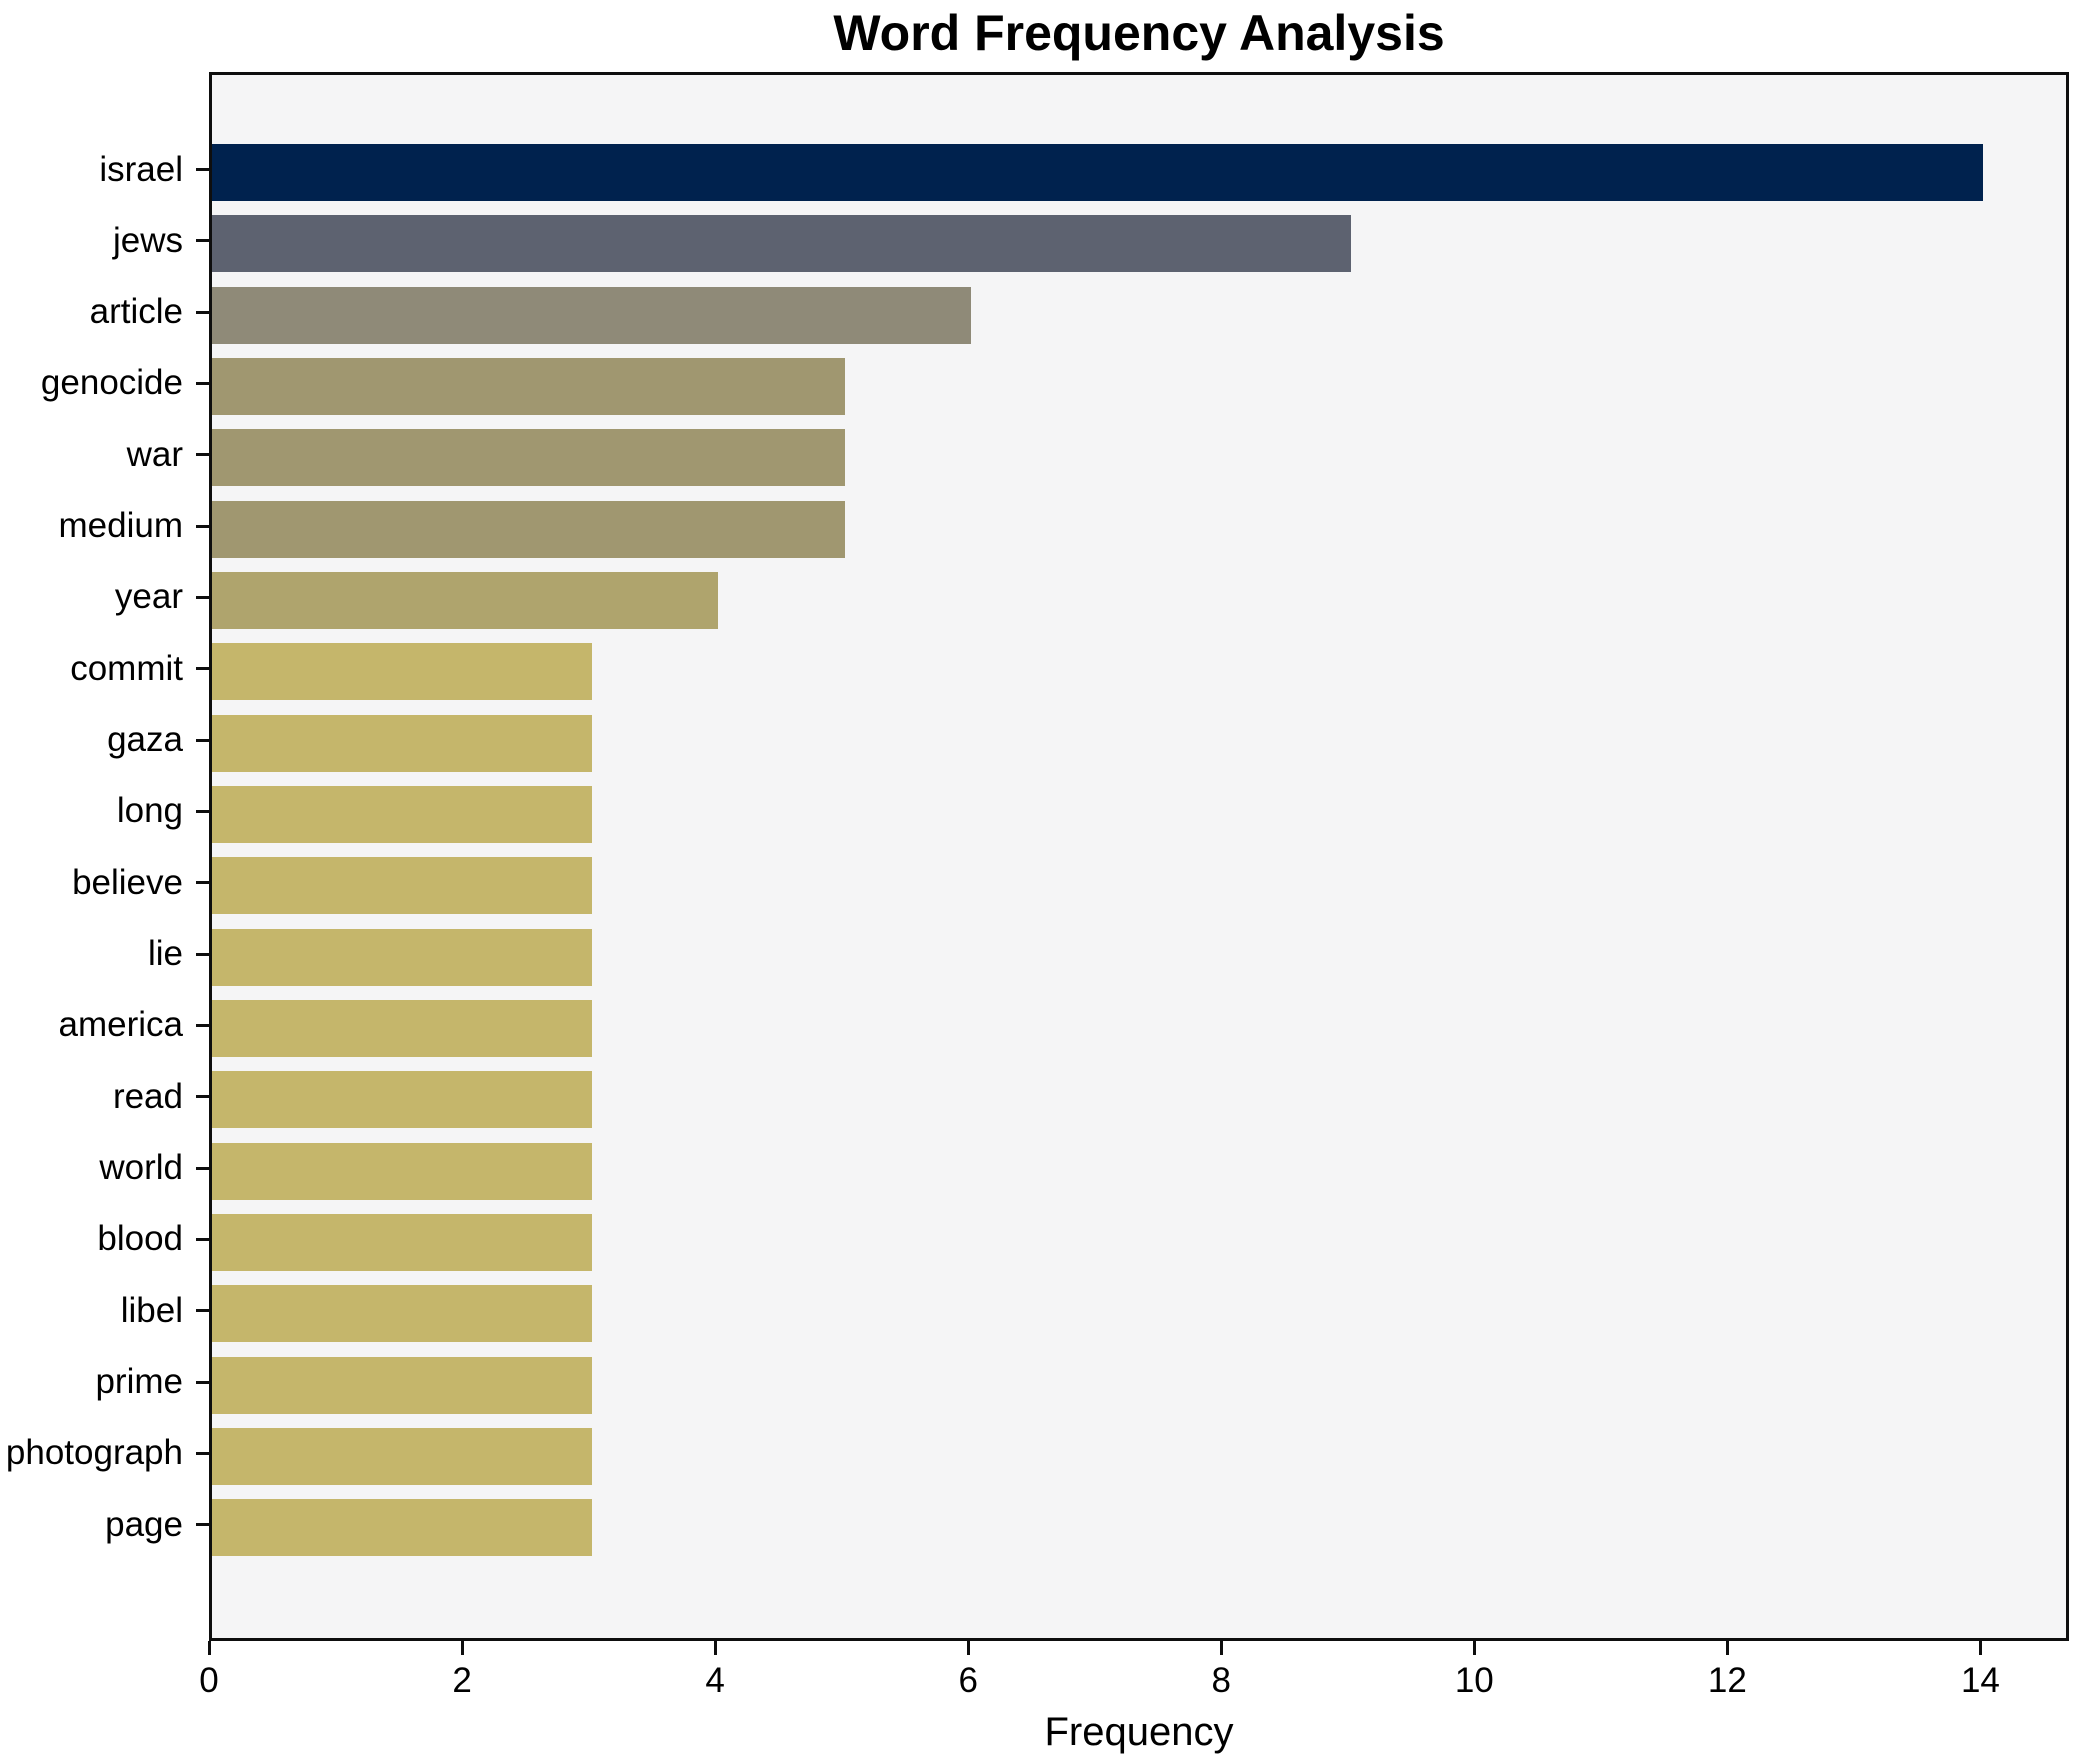 The width and height of the screenshot is (2088, 1755). I want to click on xtick-label-2: 2, so click(462, 1680).